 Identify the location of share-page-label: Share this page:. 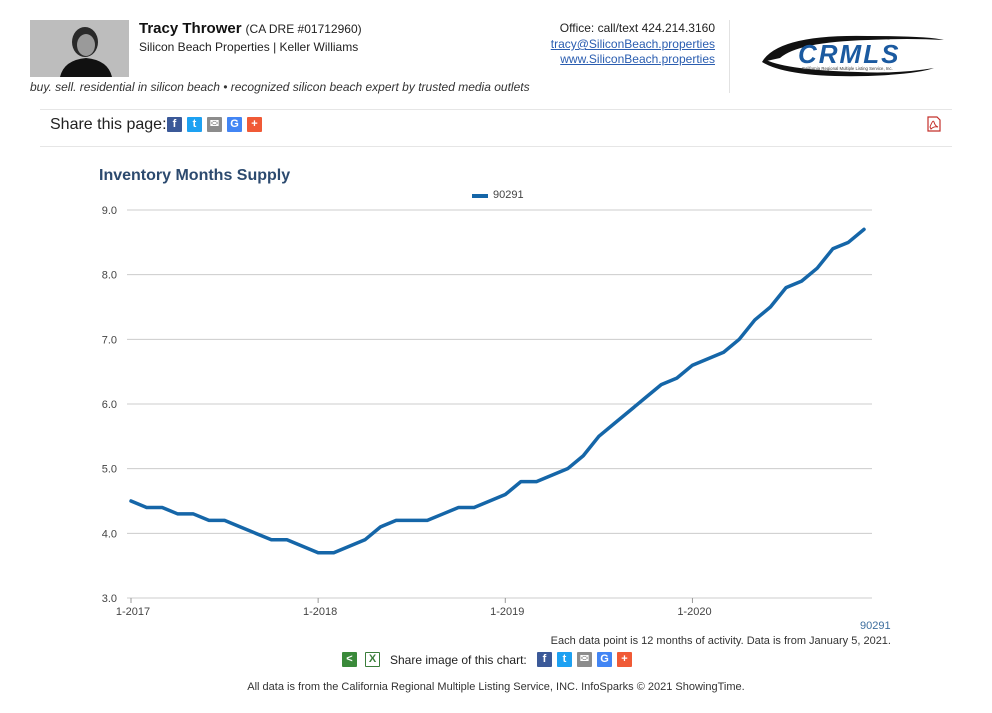
(108, 124).